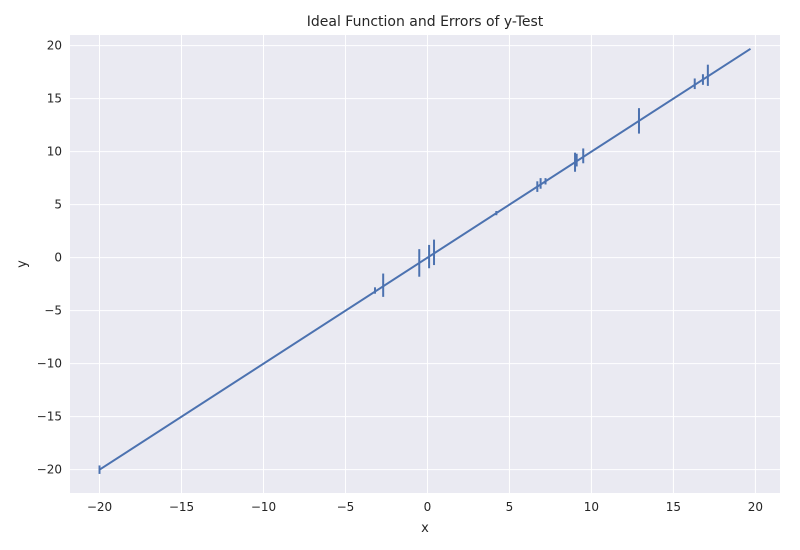  Describe the element at coordinates (346, 507) in the screenshot. I see `x-tick-label: −5` at that location.